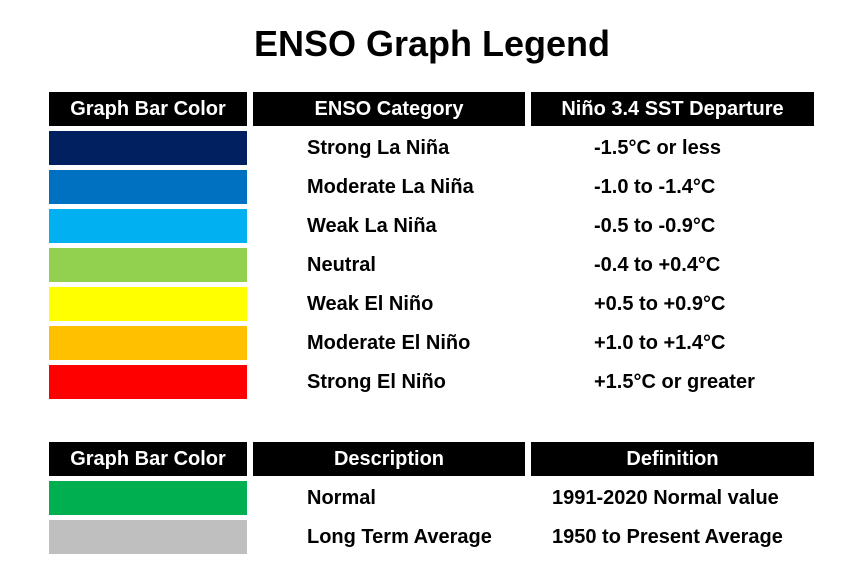  What do you see at coordinates (148, 226) in the screenshot?
I see `color-swatch-weak-la-nina` at bounding box center [148, 226].